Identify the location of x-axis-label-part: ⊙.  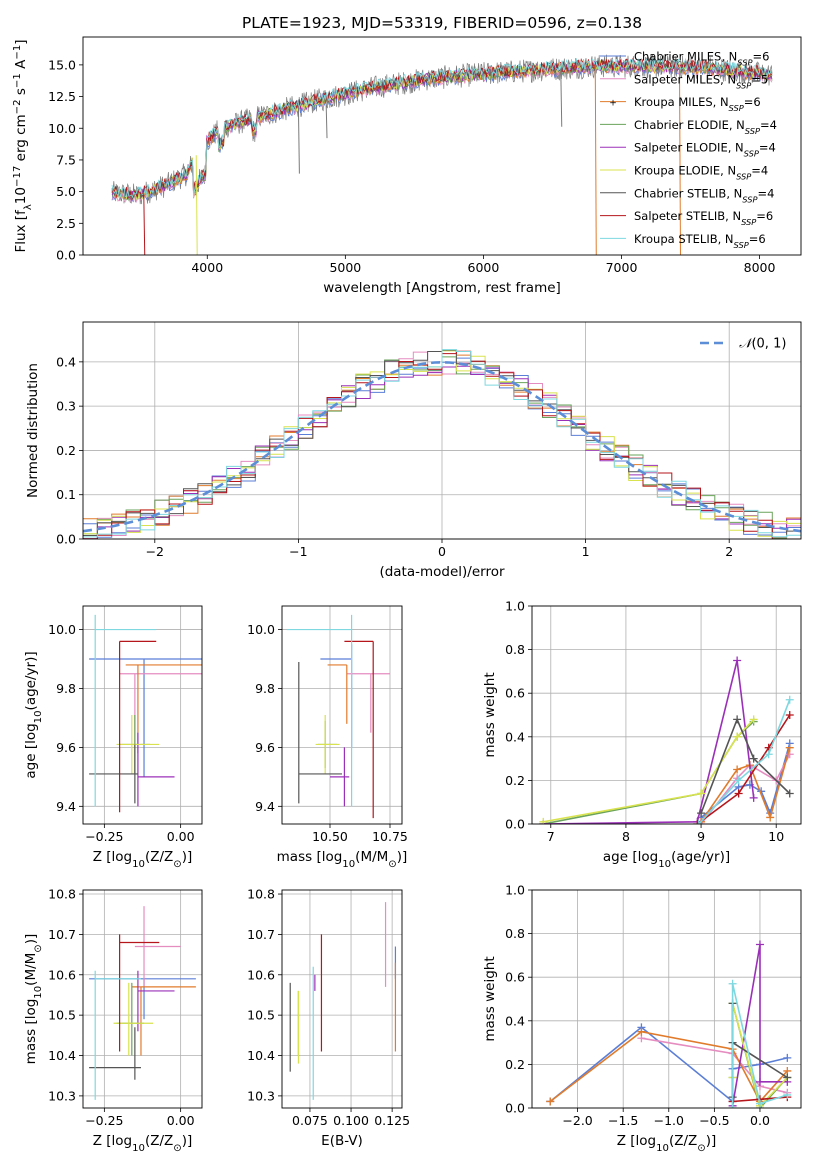
(177, 1148).